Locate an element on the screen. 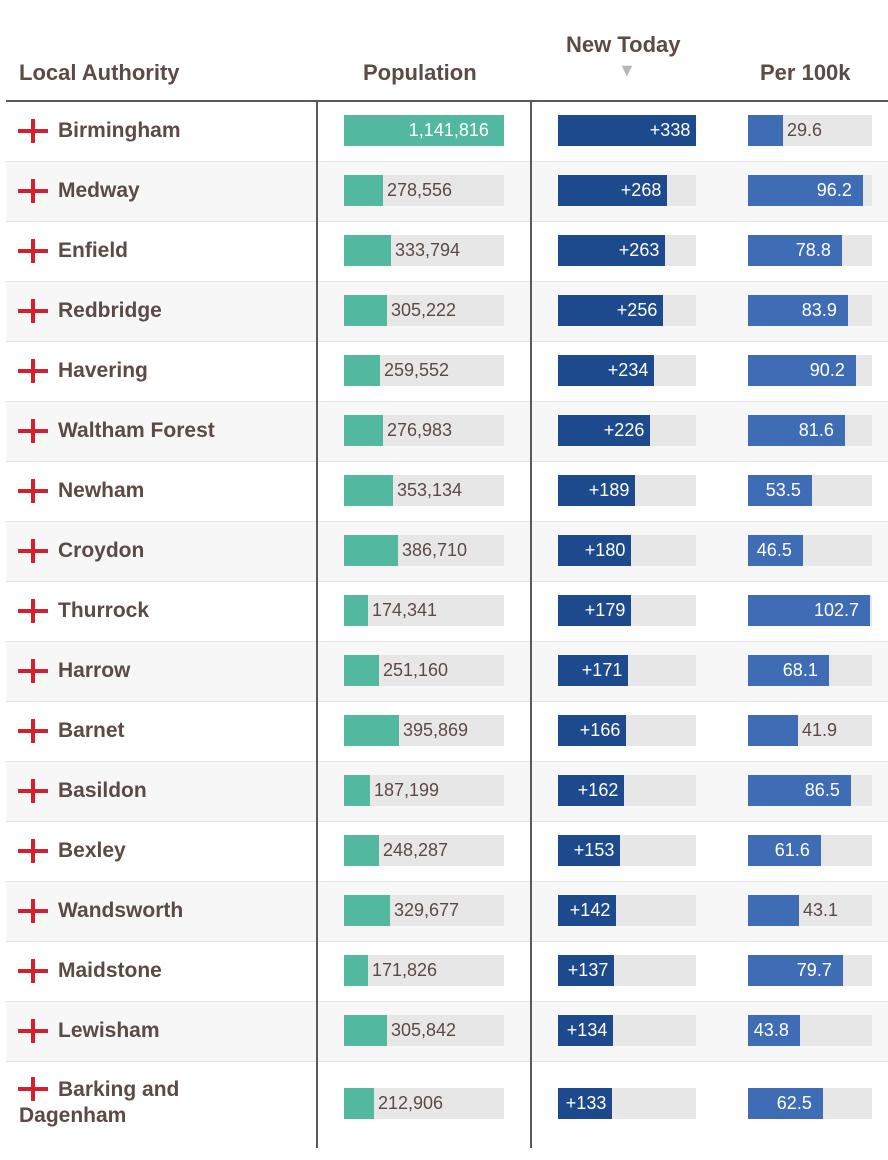  table-row: Newham 353,134 +189 53.5 is located at coordinates (447, 492).